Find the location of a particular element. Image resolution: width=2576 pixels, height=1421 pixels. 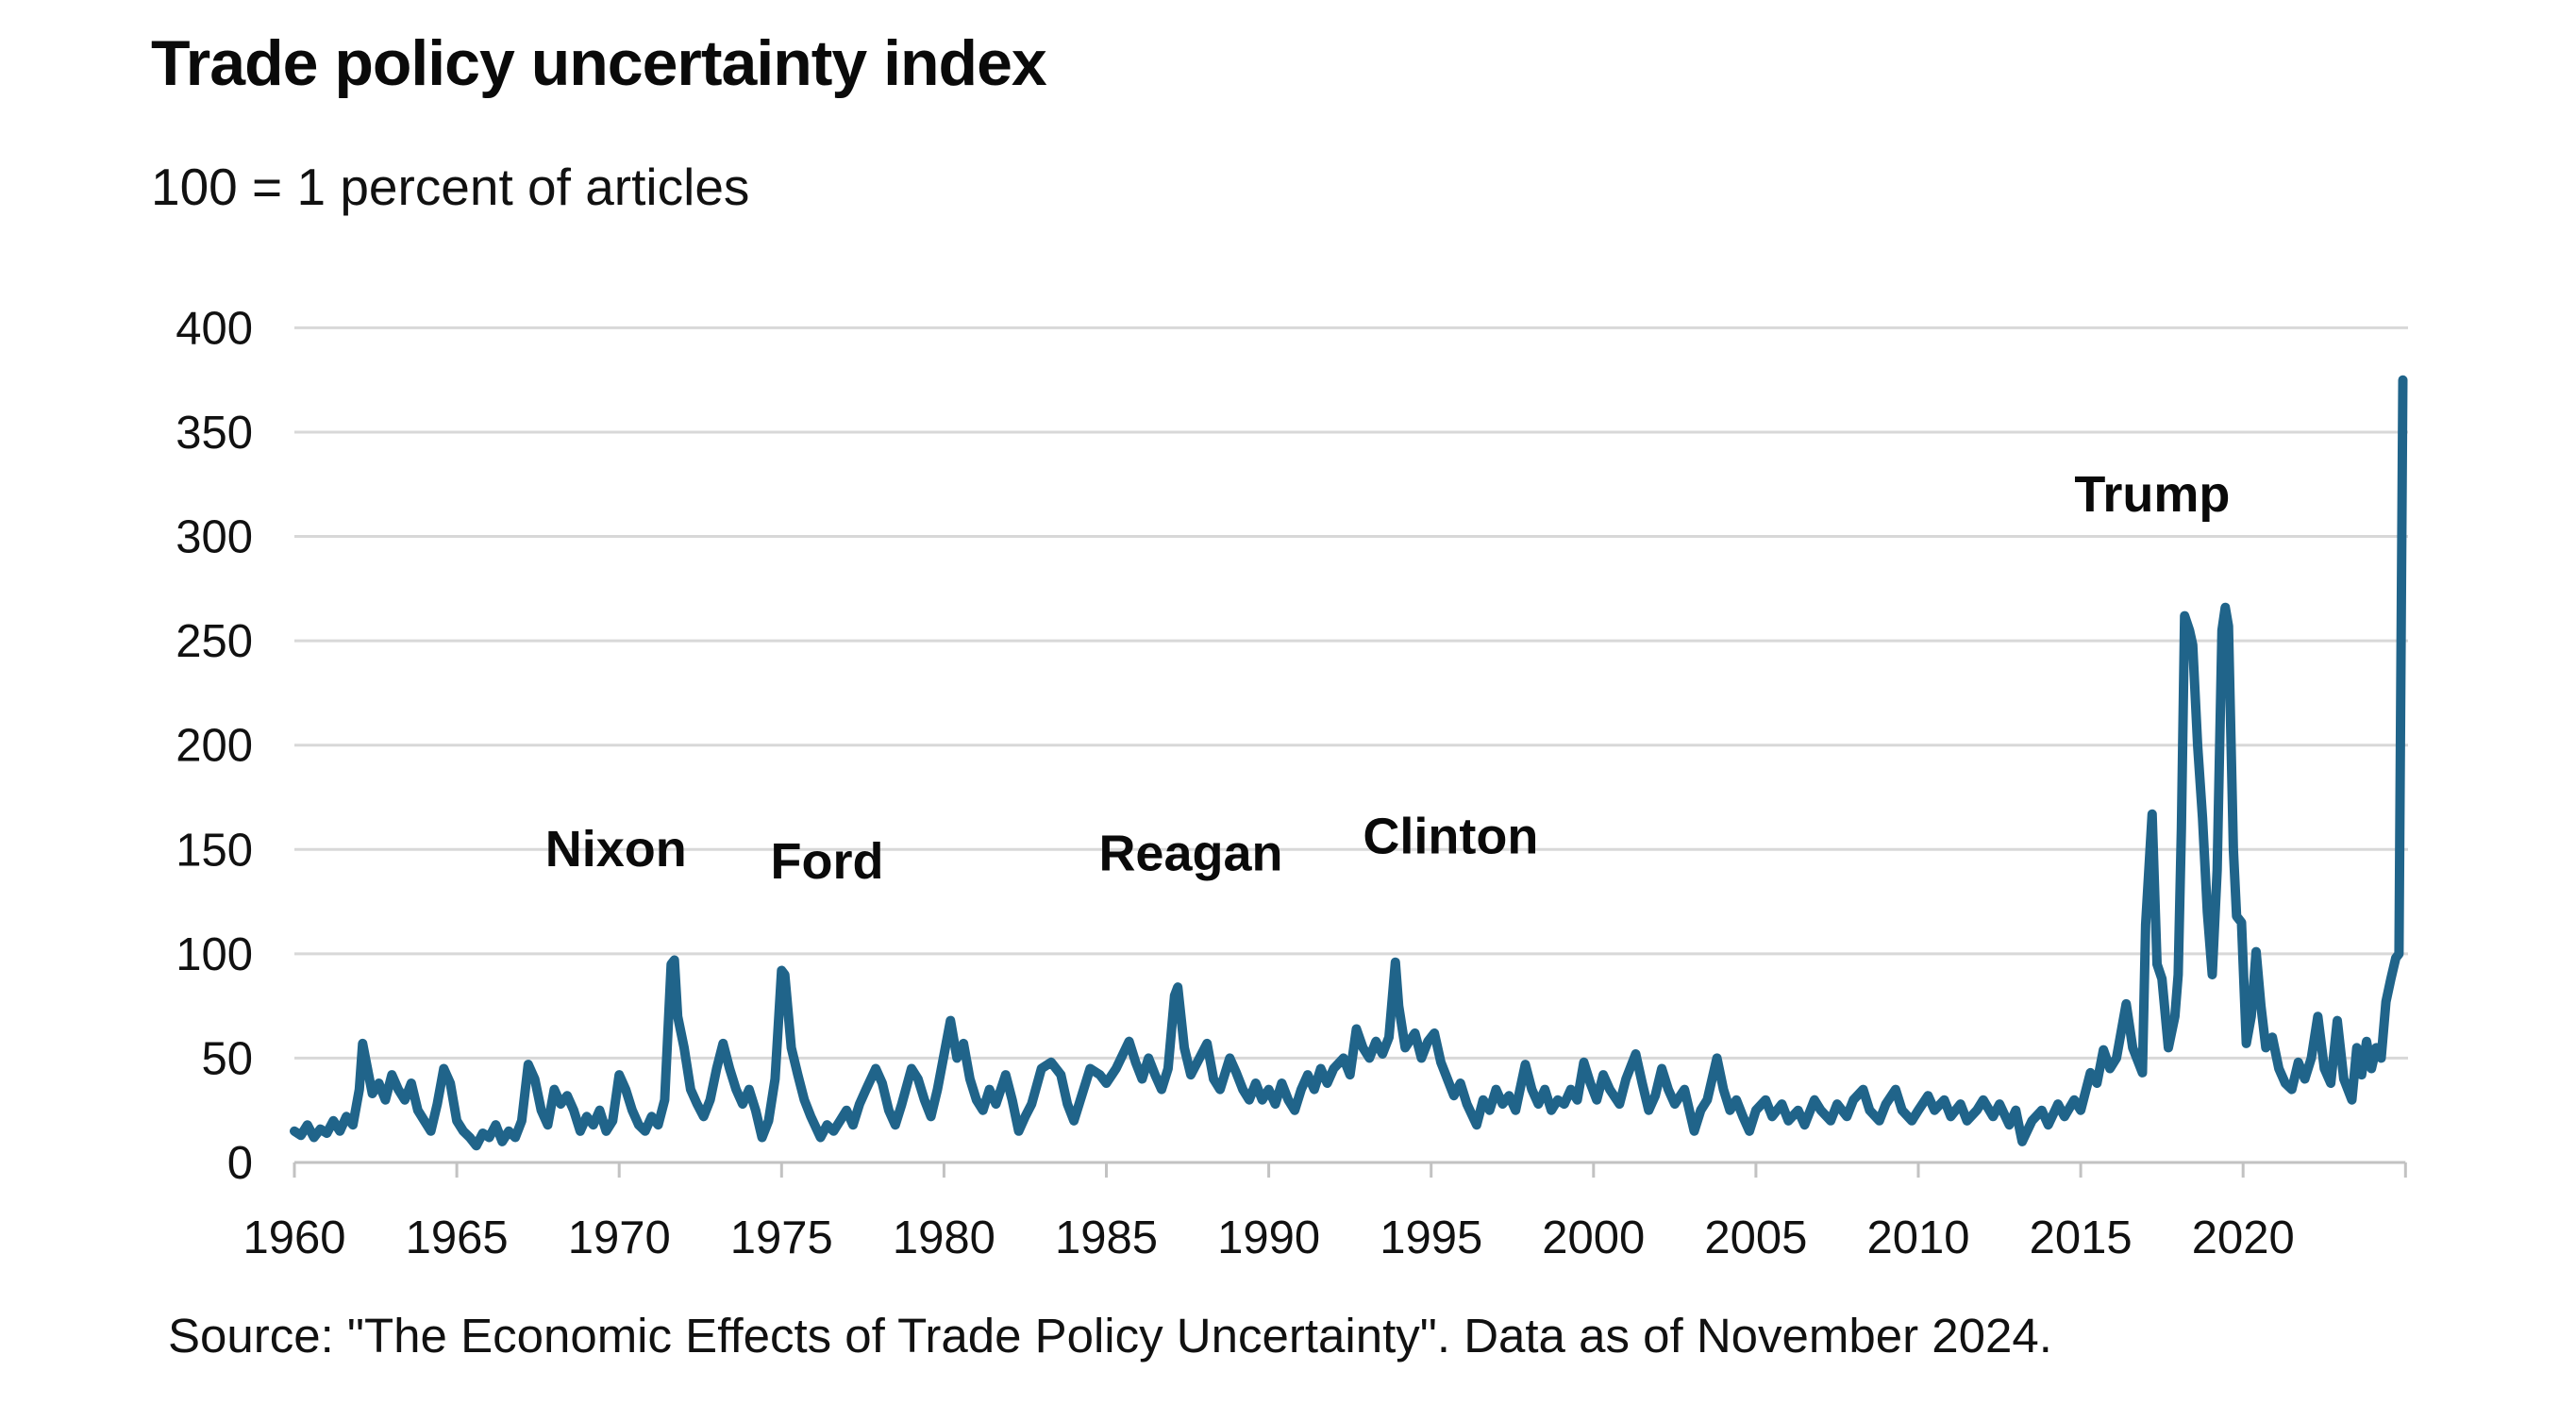

annotation-nixon: Nixon is located at coordinates (616, 849).